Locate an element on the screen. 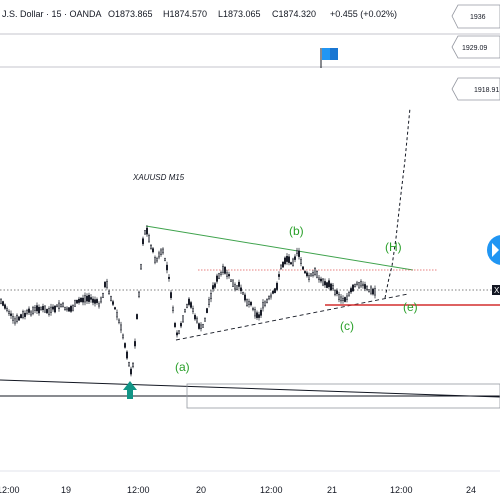 The image size is (500, 500). wave-label-b: (b) is located at coordinates (296, 231).